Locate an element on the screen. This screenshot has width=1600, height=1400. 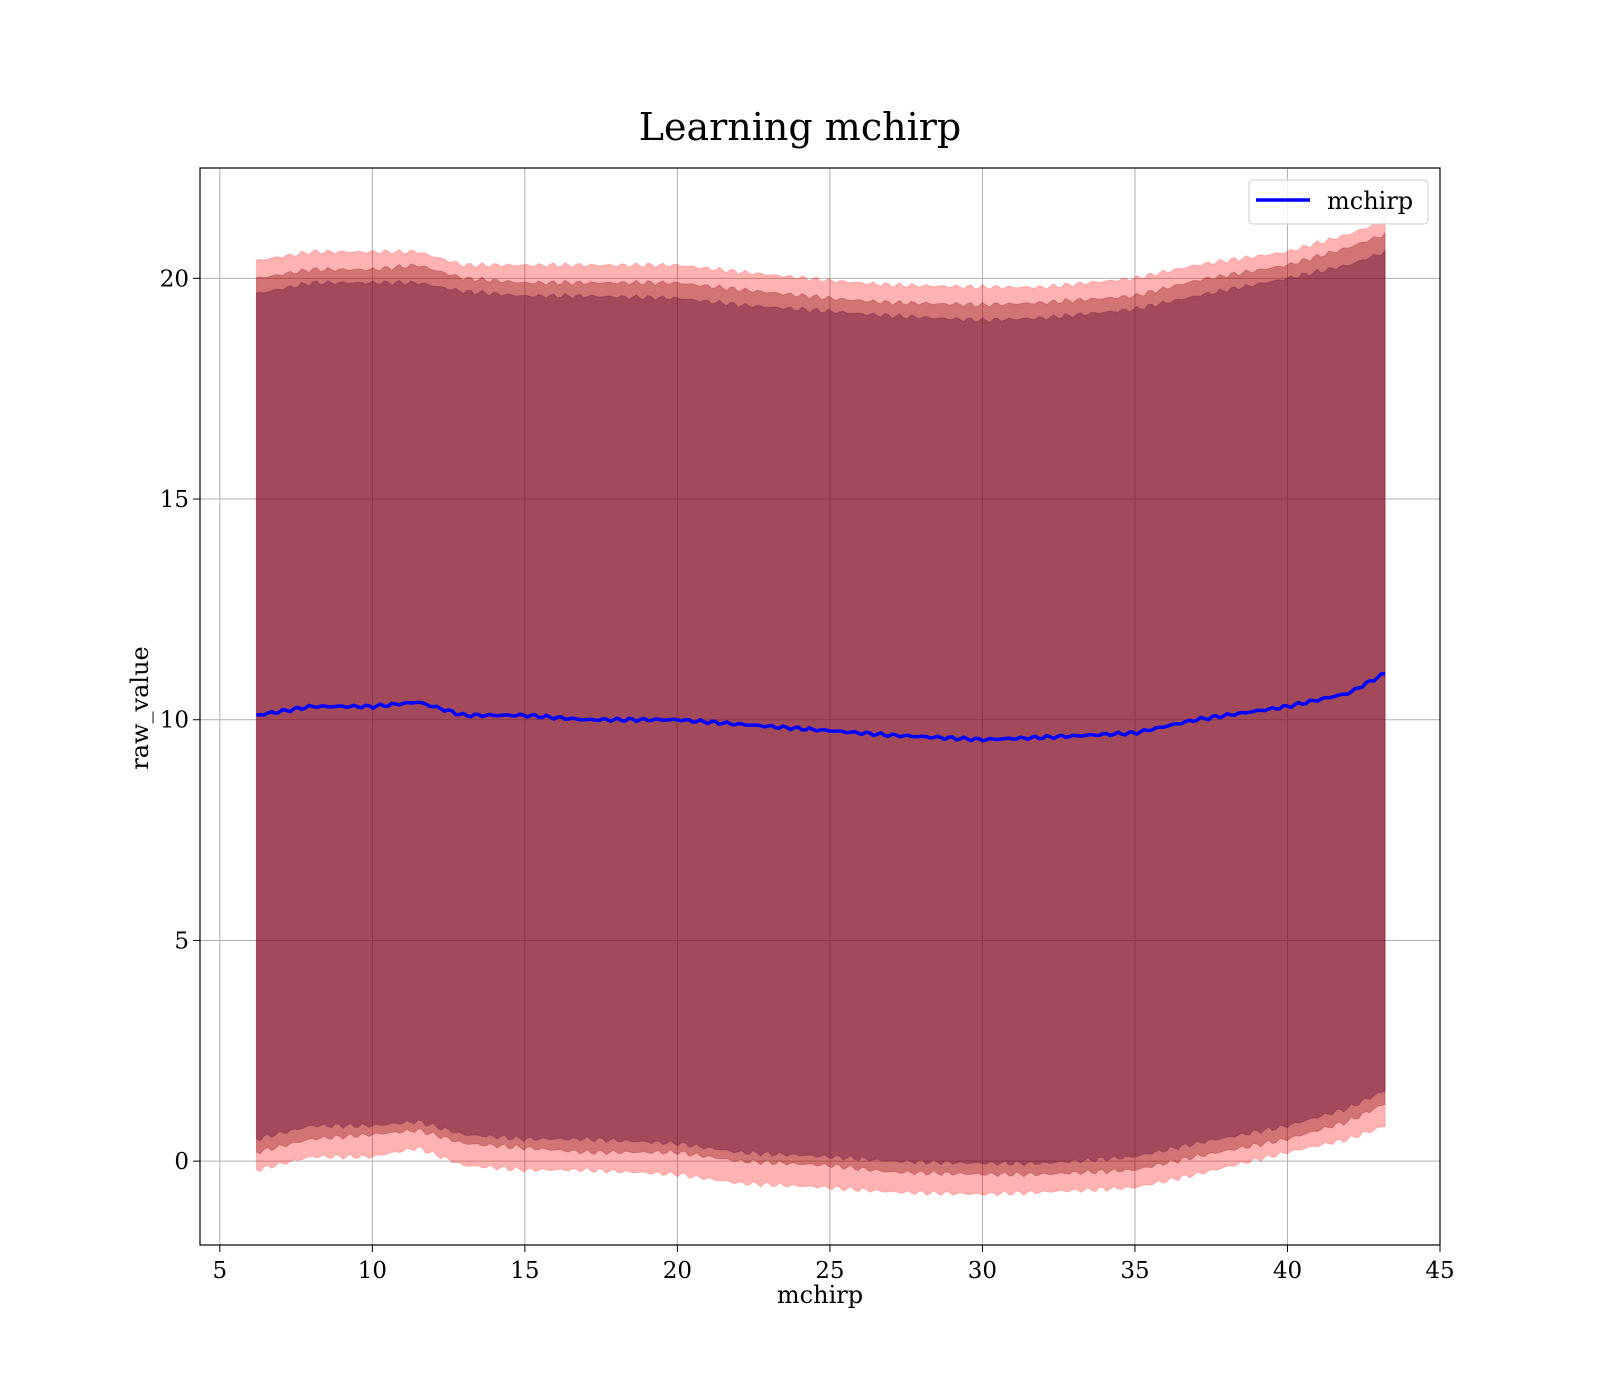
x-tick-label: 10 is located at coordinates (372, 1271).